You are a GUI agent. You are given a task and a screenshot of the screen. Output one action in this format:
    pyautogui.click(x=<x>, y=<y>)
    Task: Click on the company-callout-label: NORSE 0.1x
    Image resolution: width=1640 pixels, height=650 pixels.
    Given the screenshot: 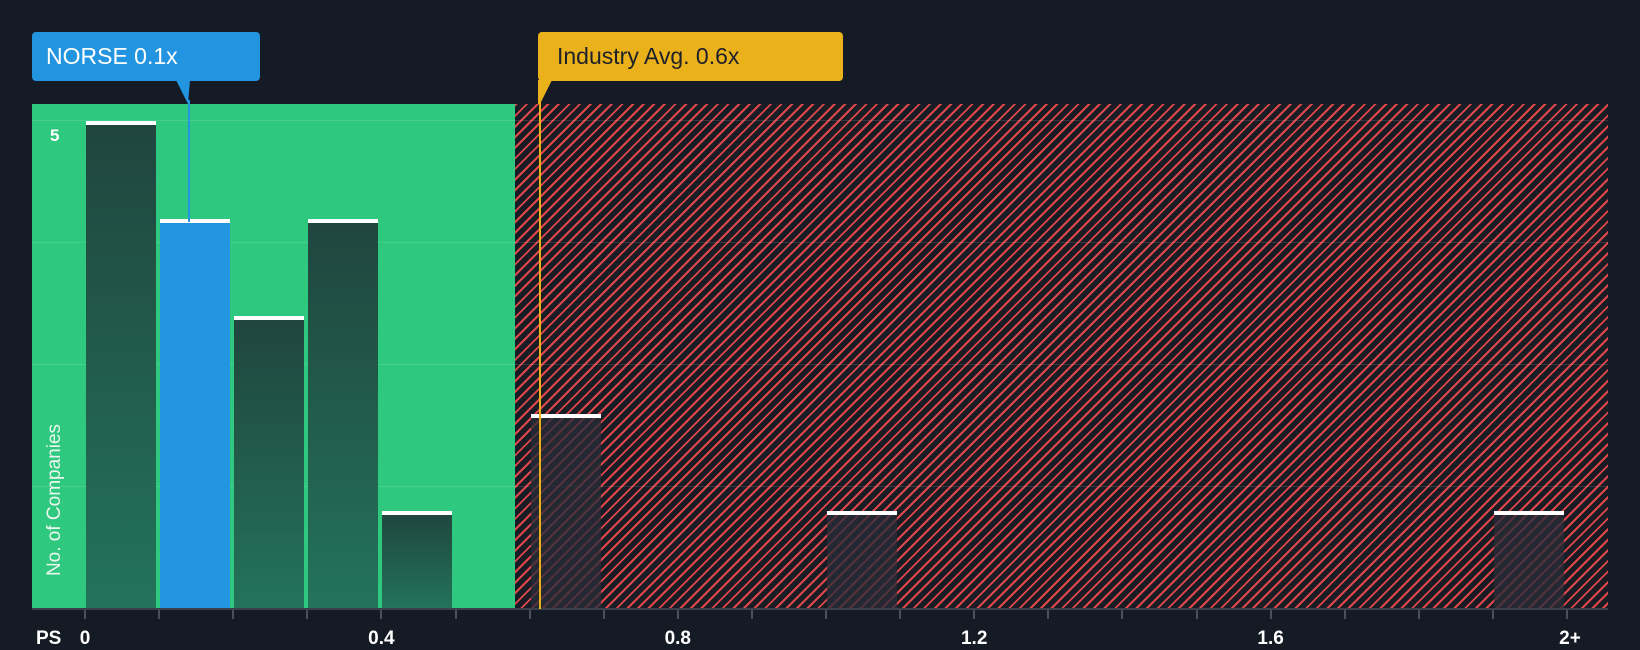 What is the action you would take?
    pyautogui.click(x=112, y=56)
    